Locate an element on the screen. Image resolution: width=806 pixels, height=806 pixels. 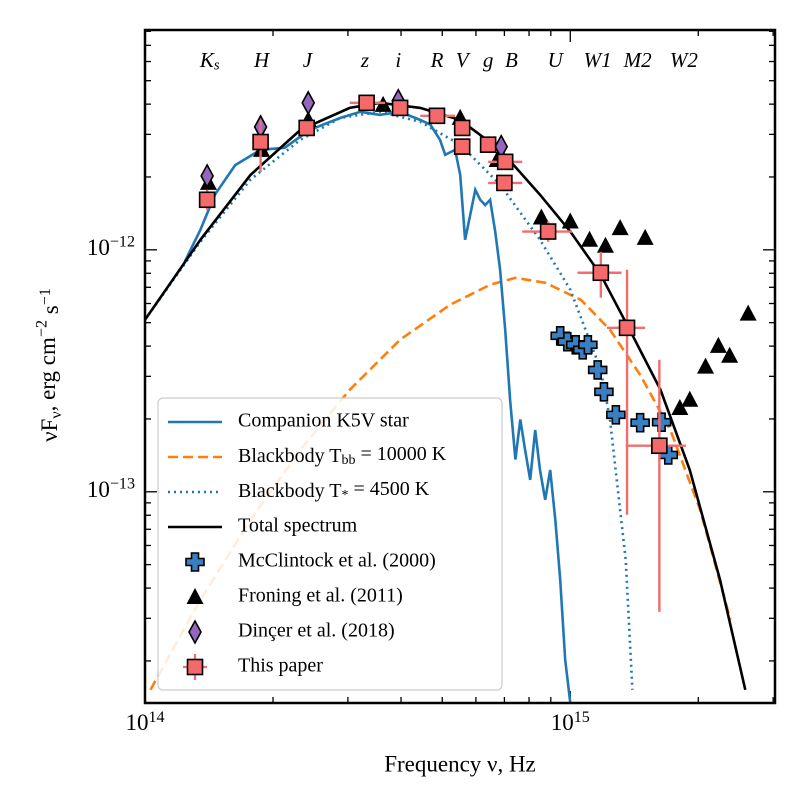
x-tick-label: 1015 is located at coordinates (570, 721).